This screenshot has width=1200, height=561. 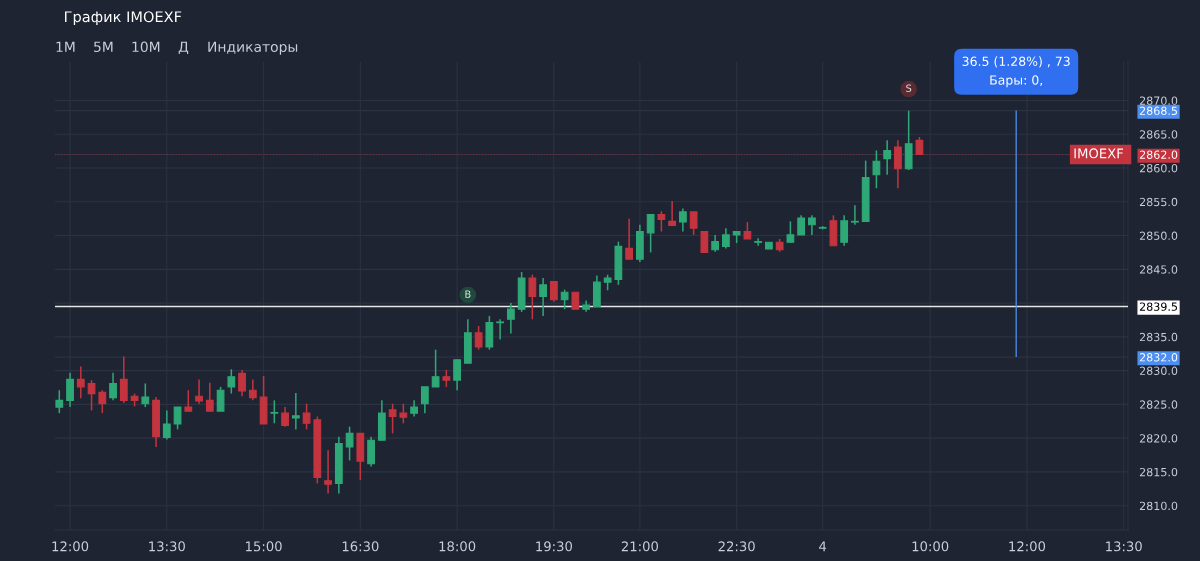 I want to click on x-tick-label: 22:30, so click(x=736, y=546).